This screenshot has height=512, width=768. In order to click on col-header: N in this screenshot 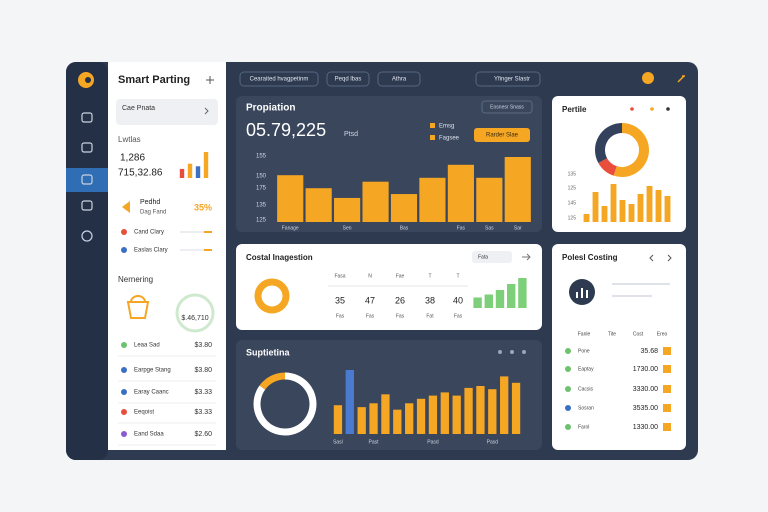, I will do `click(370, 276)`.